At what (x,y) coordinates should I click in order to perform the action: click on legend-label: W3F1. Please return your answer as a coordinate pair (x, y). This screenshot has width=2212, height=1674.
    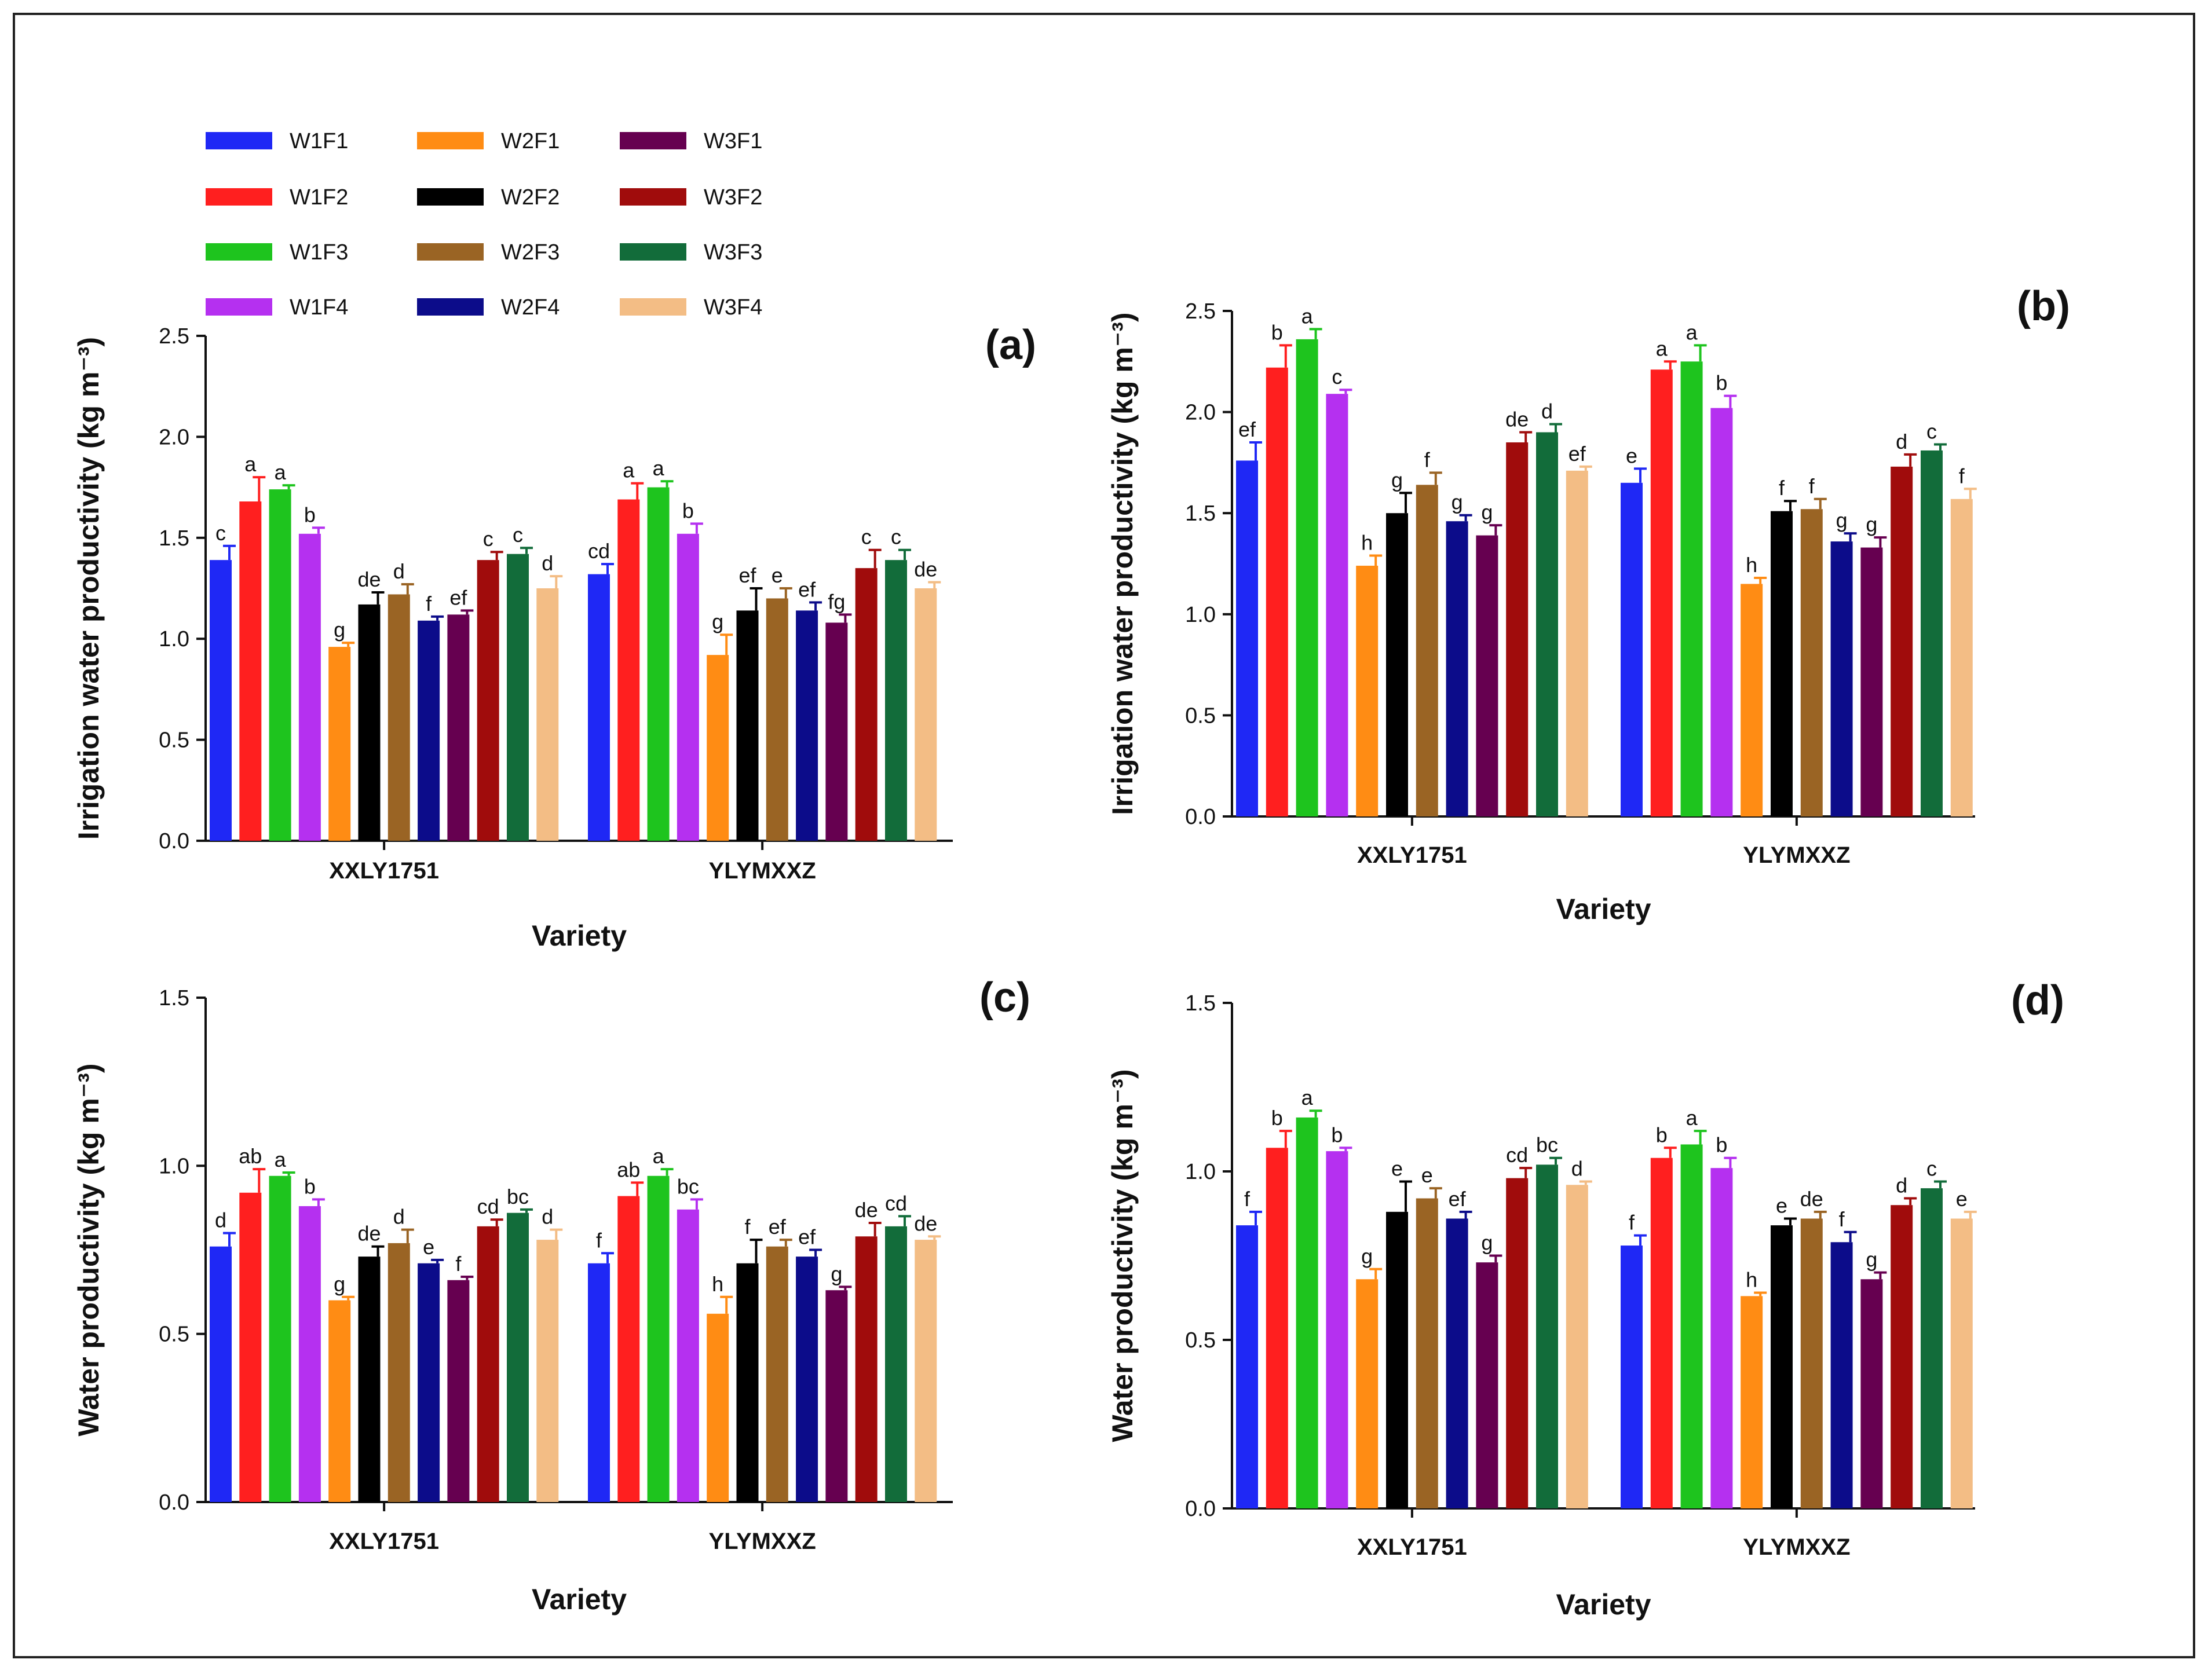
    Looking at the image, I should click on (733, 141).